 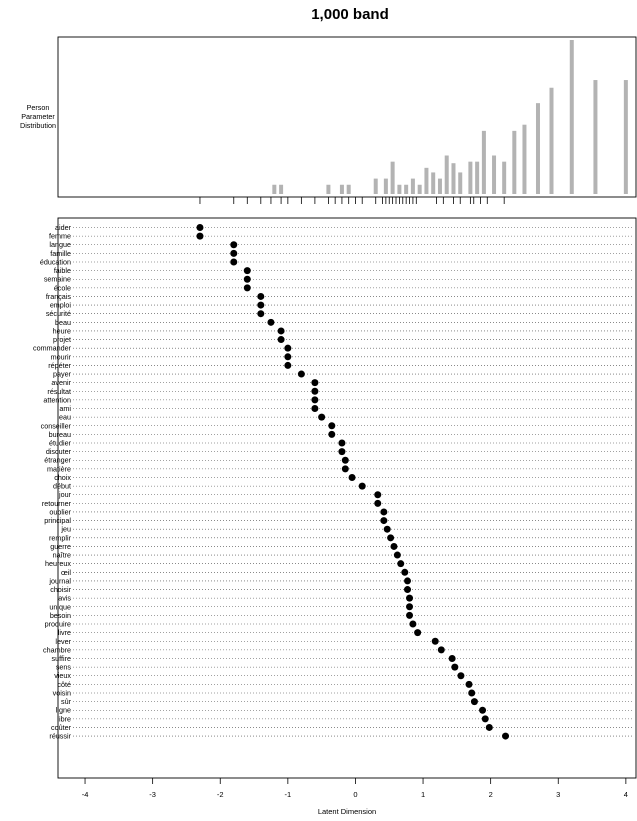 What do you see at coordinates (65, 494) in the screenshot?
I see `item-label: jour` at bounding box center [65, 494].